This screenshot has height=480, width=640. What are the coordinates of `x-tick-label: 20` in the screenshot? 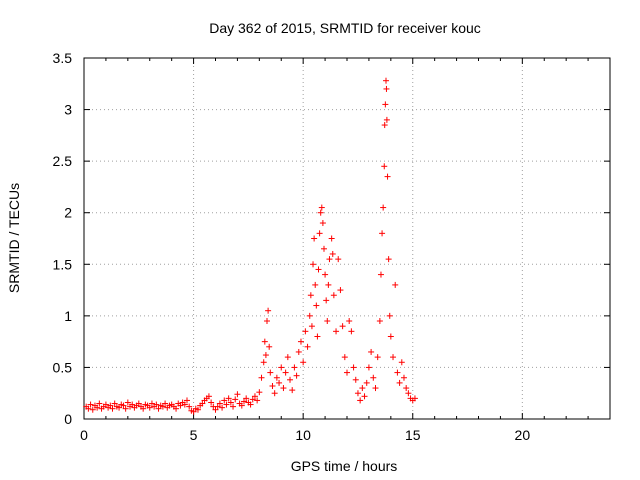 It's located at (523, 435).